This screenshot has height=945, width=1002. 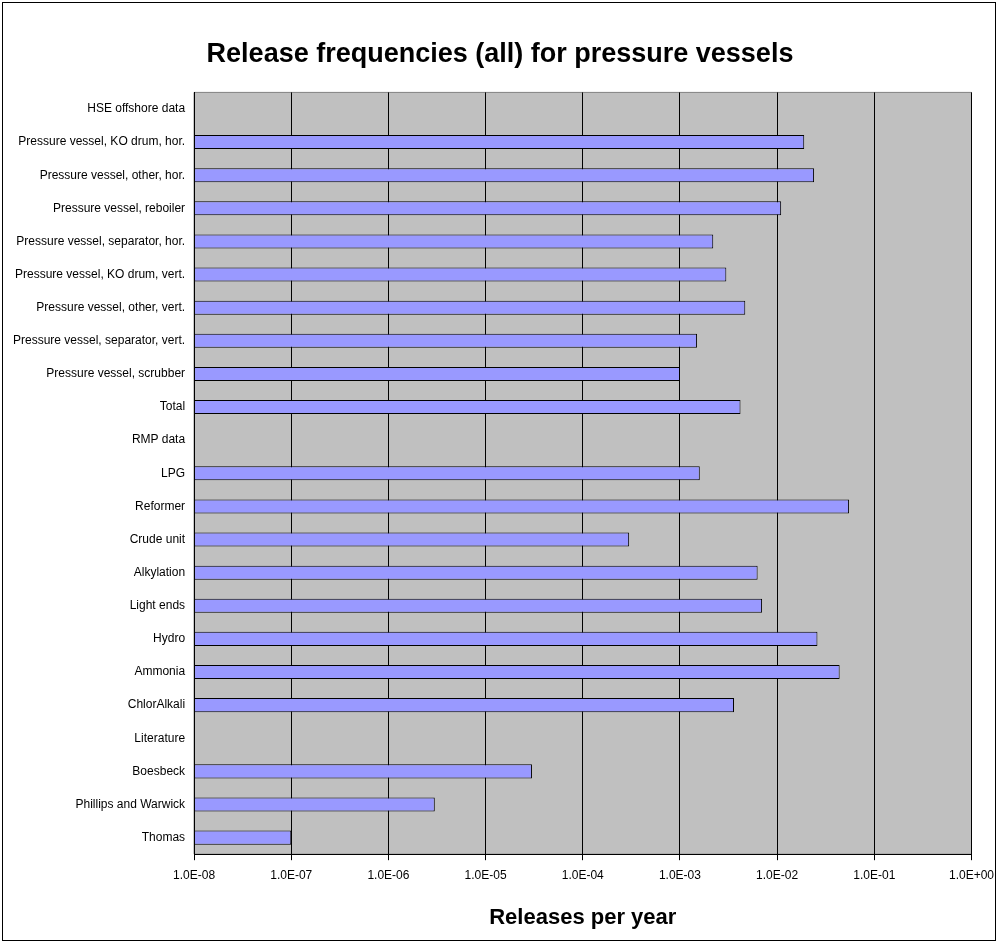 What do you see at coordinates (157, 605) in the screenshot?
I see `y-tick-label: Light ends` at bounding box center [157, 605].